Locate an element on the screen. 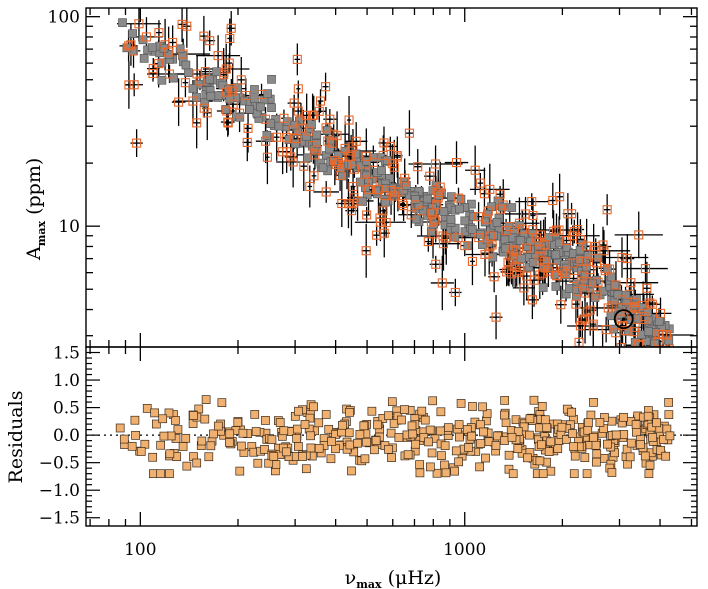  y-tick-label: 100 is located at coordinates (64, 18).